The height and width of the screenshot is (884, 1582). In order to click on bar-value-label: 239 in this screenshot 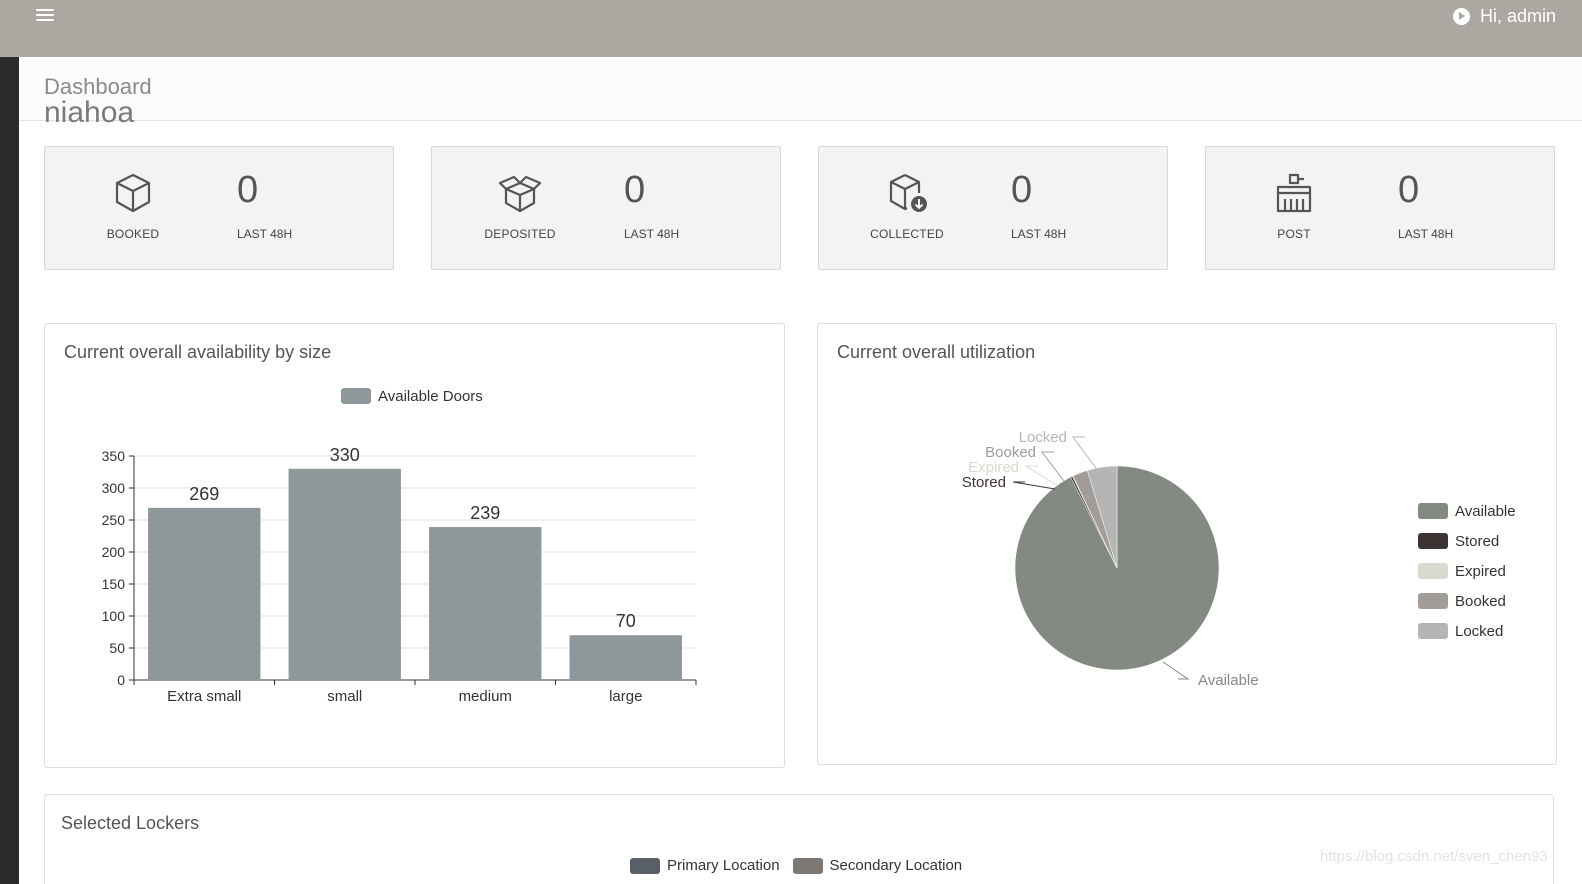, I will do `click(485, 513)`.